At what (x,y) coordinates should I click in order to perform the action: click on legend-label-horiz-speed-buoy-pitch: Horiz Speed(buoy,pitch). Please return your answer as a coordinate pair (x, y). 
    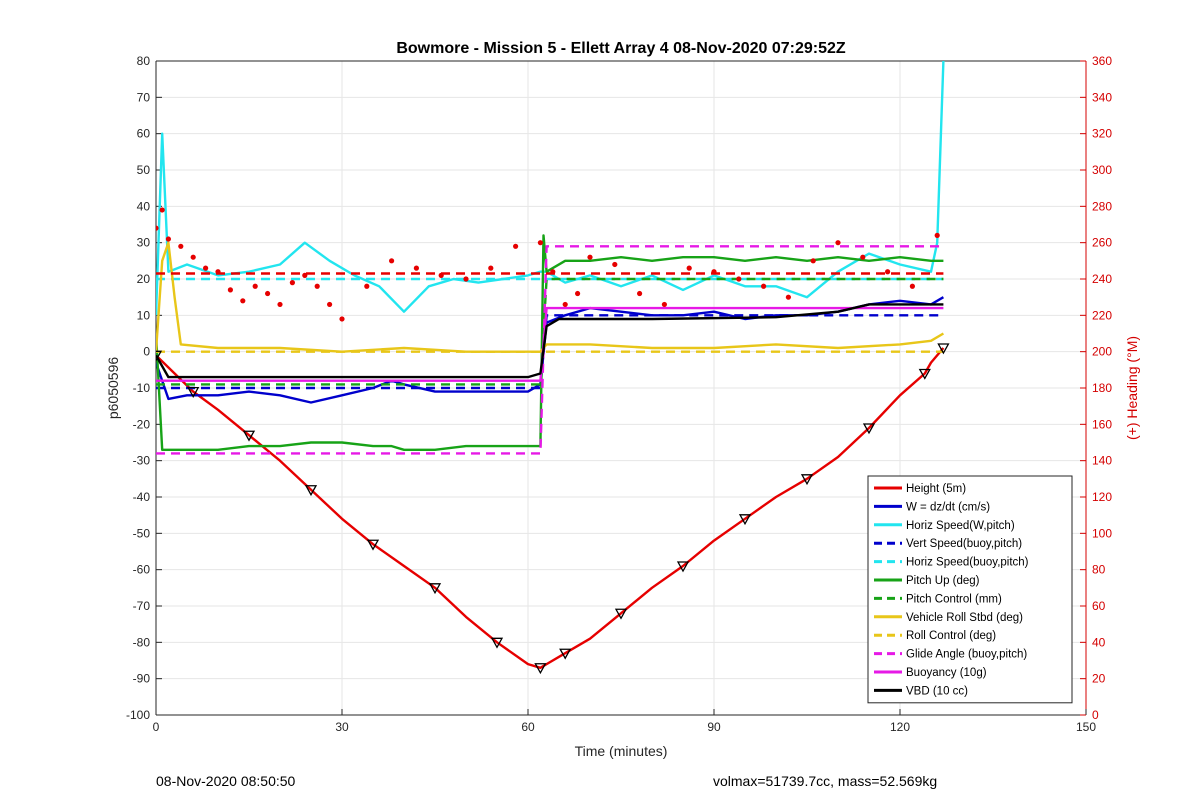
    Looking at the image, I should click on (967, 563).